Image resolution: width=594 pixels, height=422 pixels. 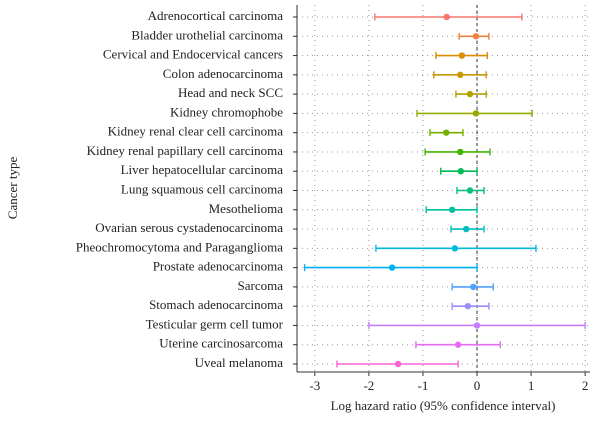 What do you see at coordinates (261, 285) in the screenshot?
I see `y-tick-label: Sarcoma` at bounding box center [261, 285].